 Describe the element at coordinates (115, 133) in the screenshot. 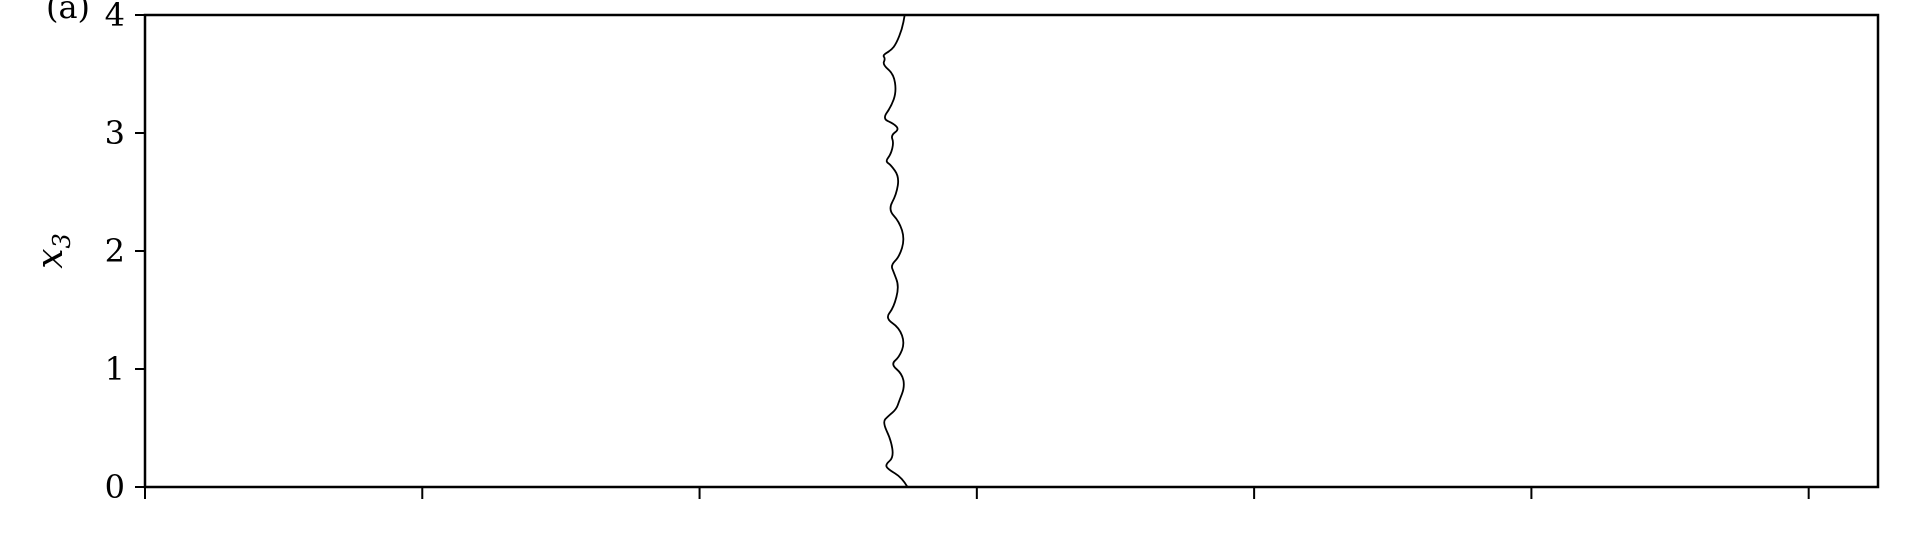

I see `y-tick-label: 3` at that location.